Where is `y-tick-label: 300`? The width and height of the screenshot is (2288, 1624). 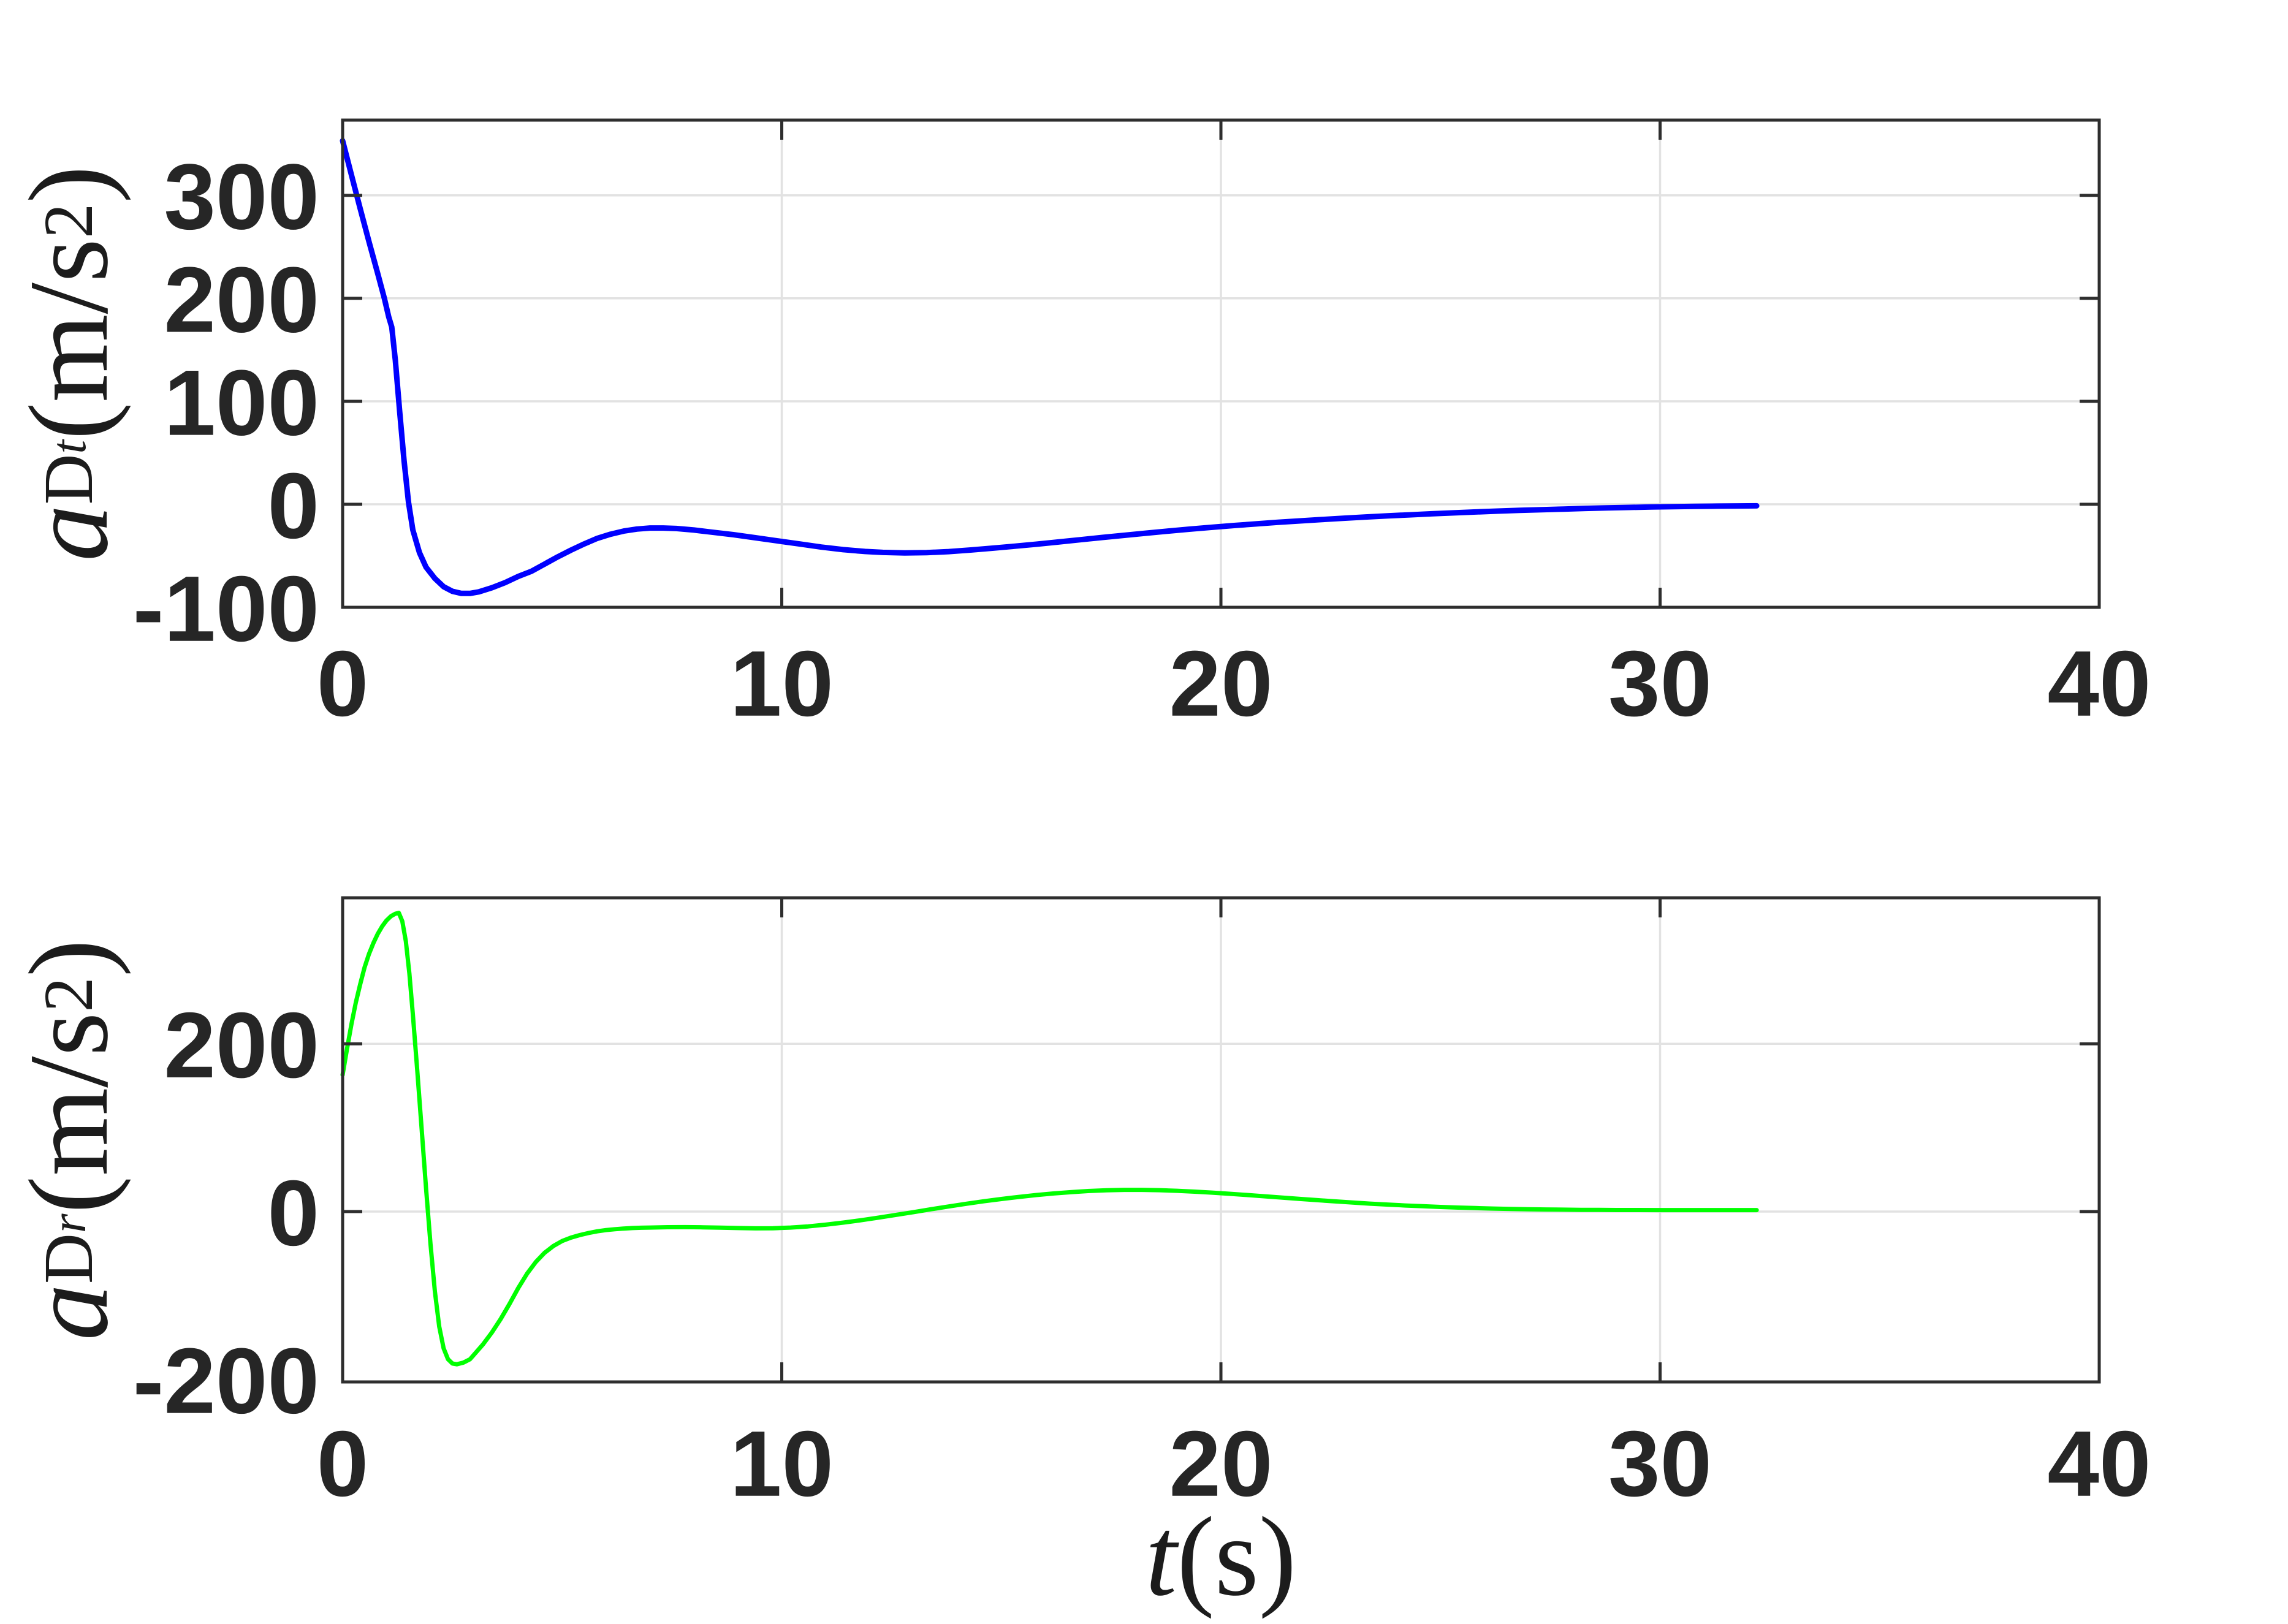
y-tick-label: 300 is located at coordinates (241, 197).